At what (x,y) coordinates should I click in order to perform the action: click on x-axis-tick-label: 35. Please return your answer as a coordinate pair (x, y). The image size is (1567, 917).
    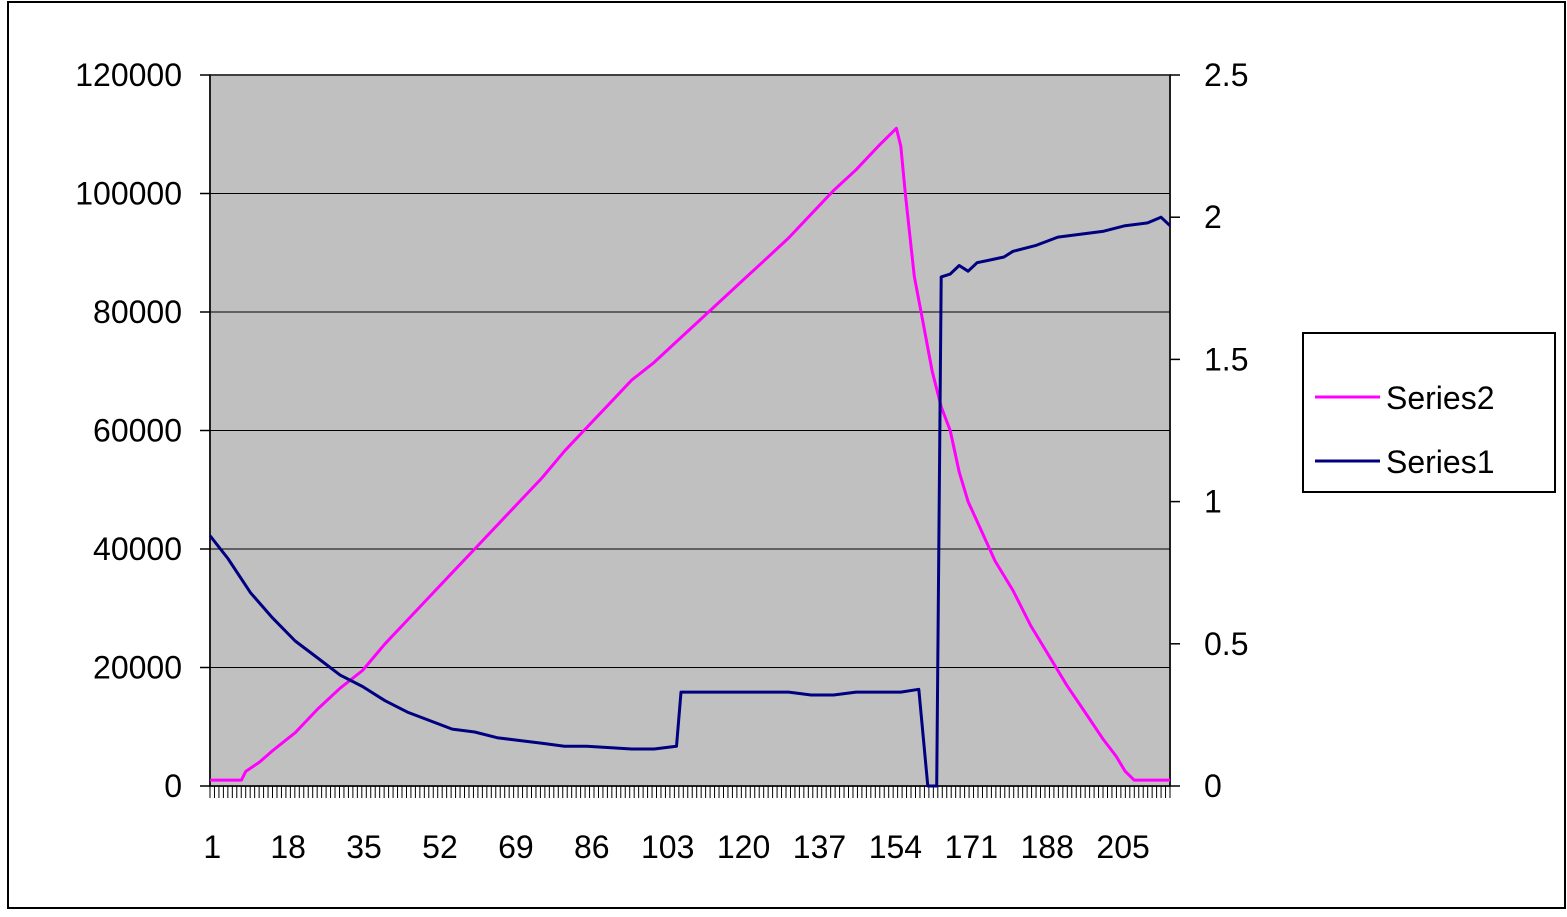
    Looking at the image, I should click on (364, 847).